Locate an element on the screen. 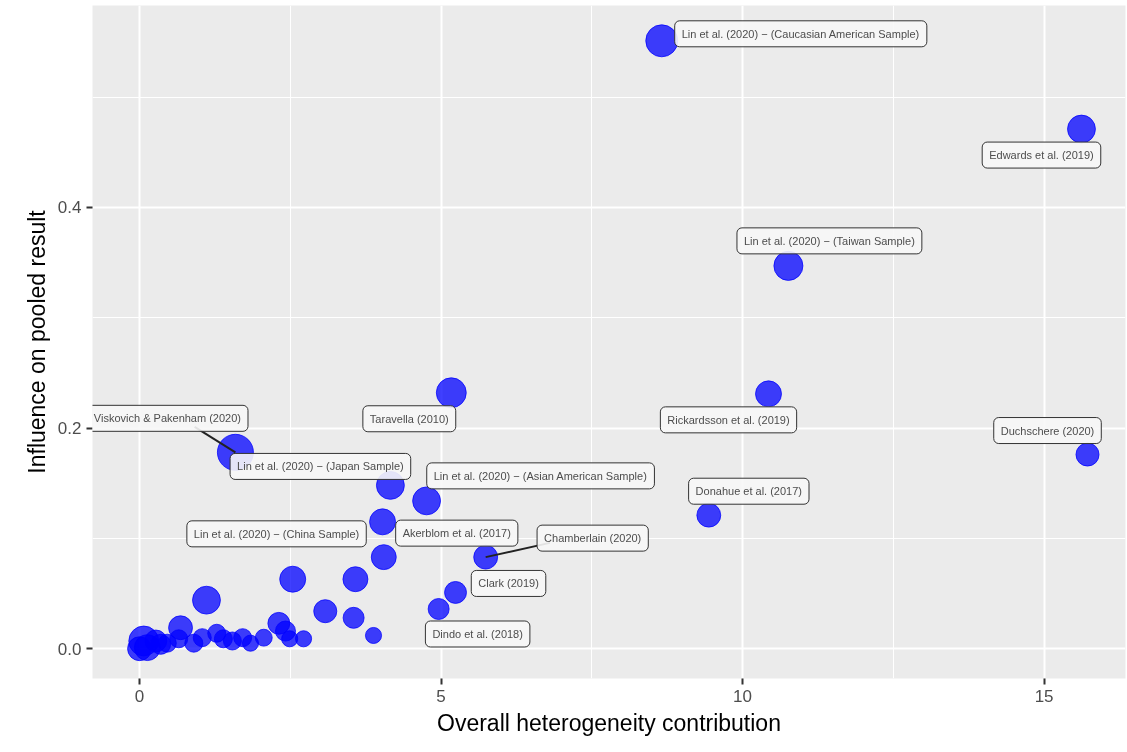 The image size is (1127, 752). x-tick-label: 5 is located at coordinates (441, 696).